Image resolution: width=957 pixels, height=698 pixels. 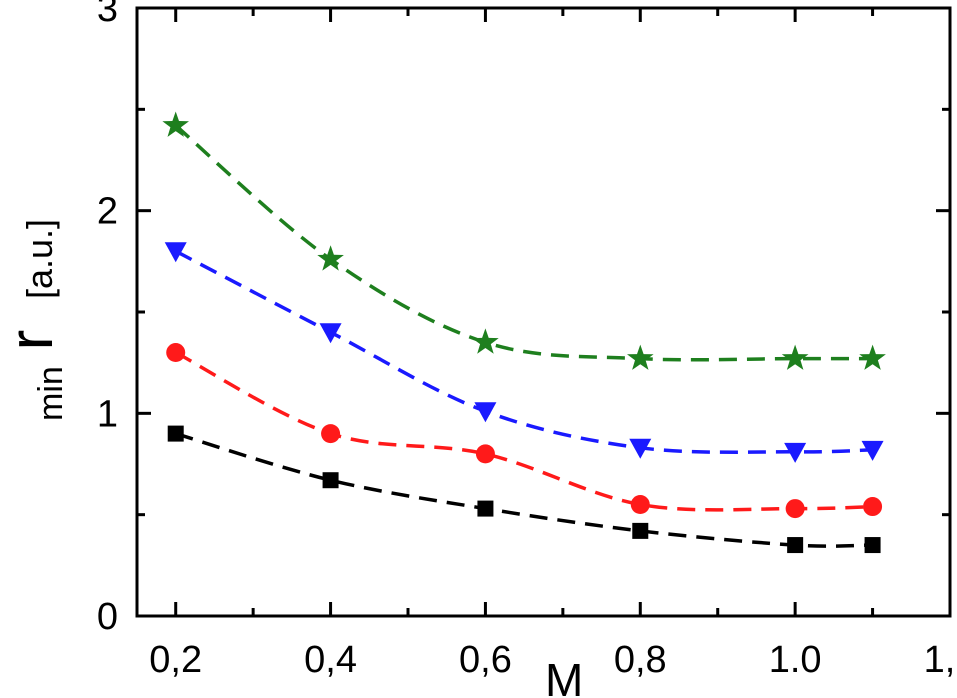 I want to click on y-axis-title-main: r, so click(x=33, y=340).